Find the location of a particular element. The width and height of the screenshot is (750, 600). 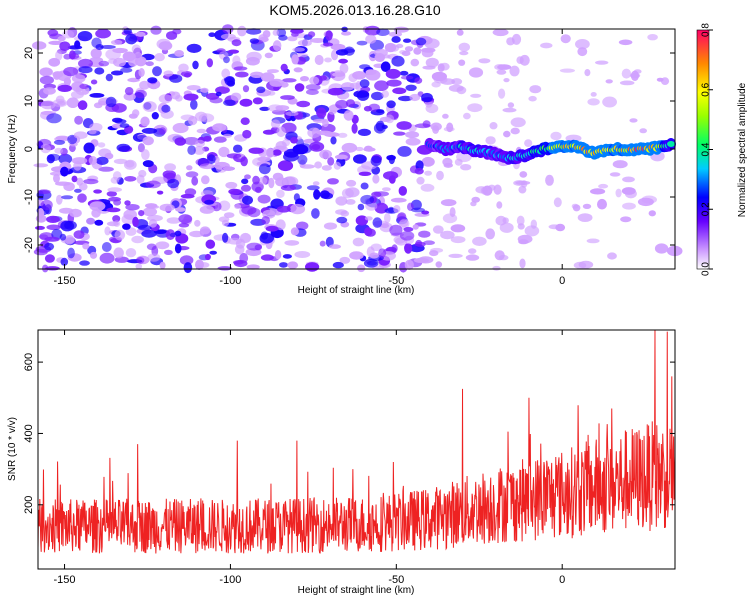

y-tick-label: 400 is located at coordinates (29, 433).